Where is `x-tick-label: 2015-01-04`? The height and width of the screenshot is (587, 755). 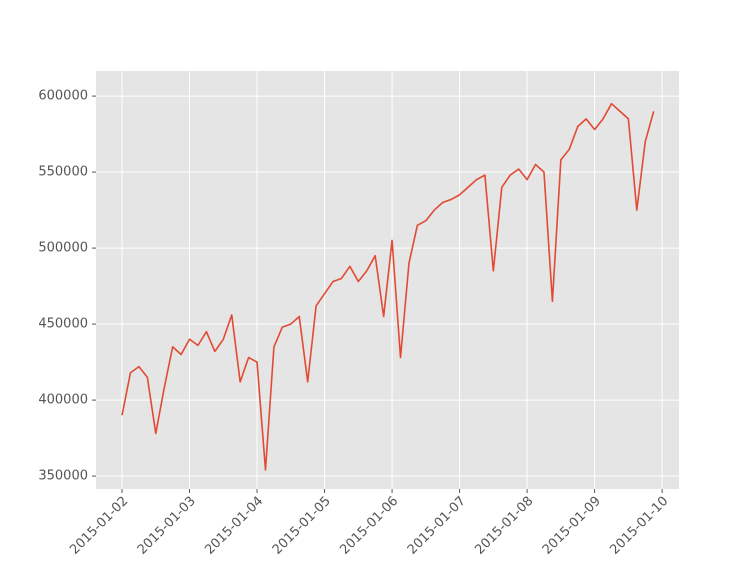
x-tick-label: 2015-01-04 is located at coordinates (234, 526).